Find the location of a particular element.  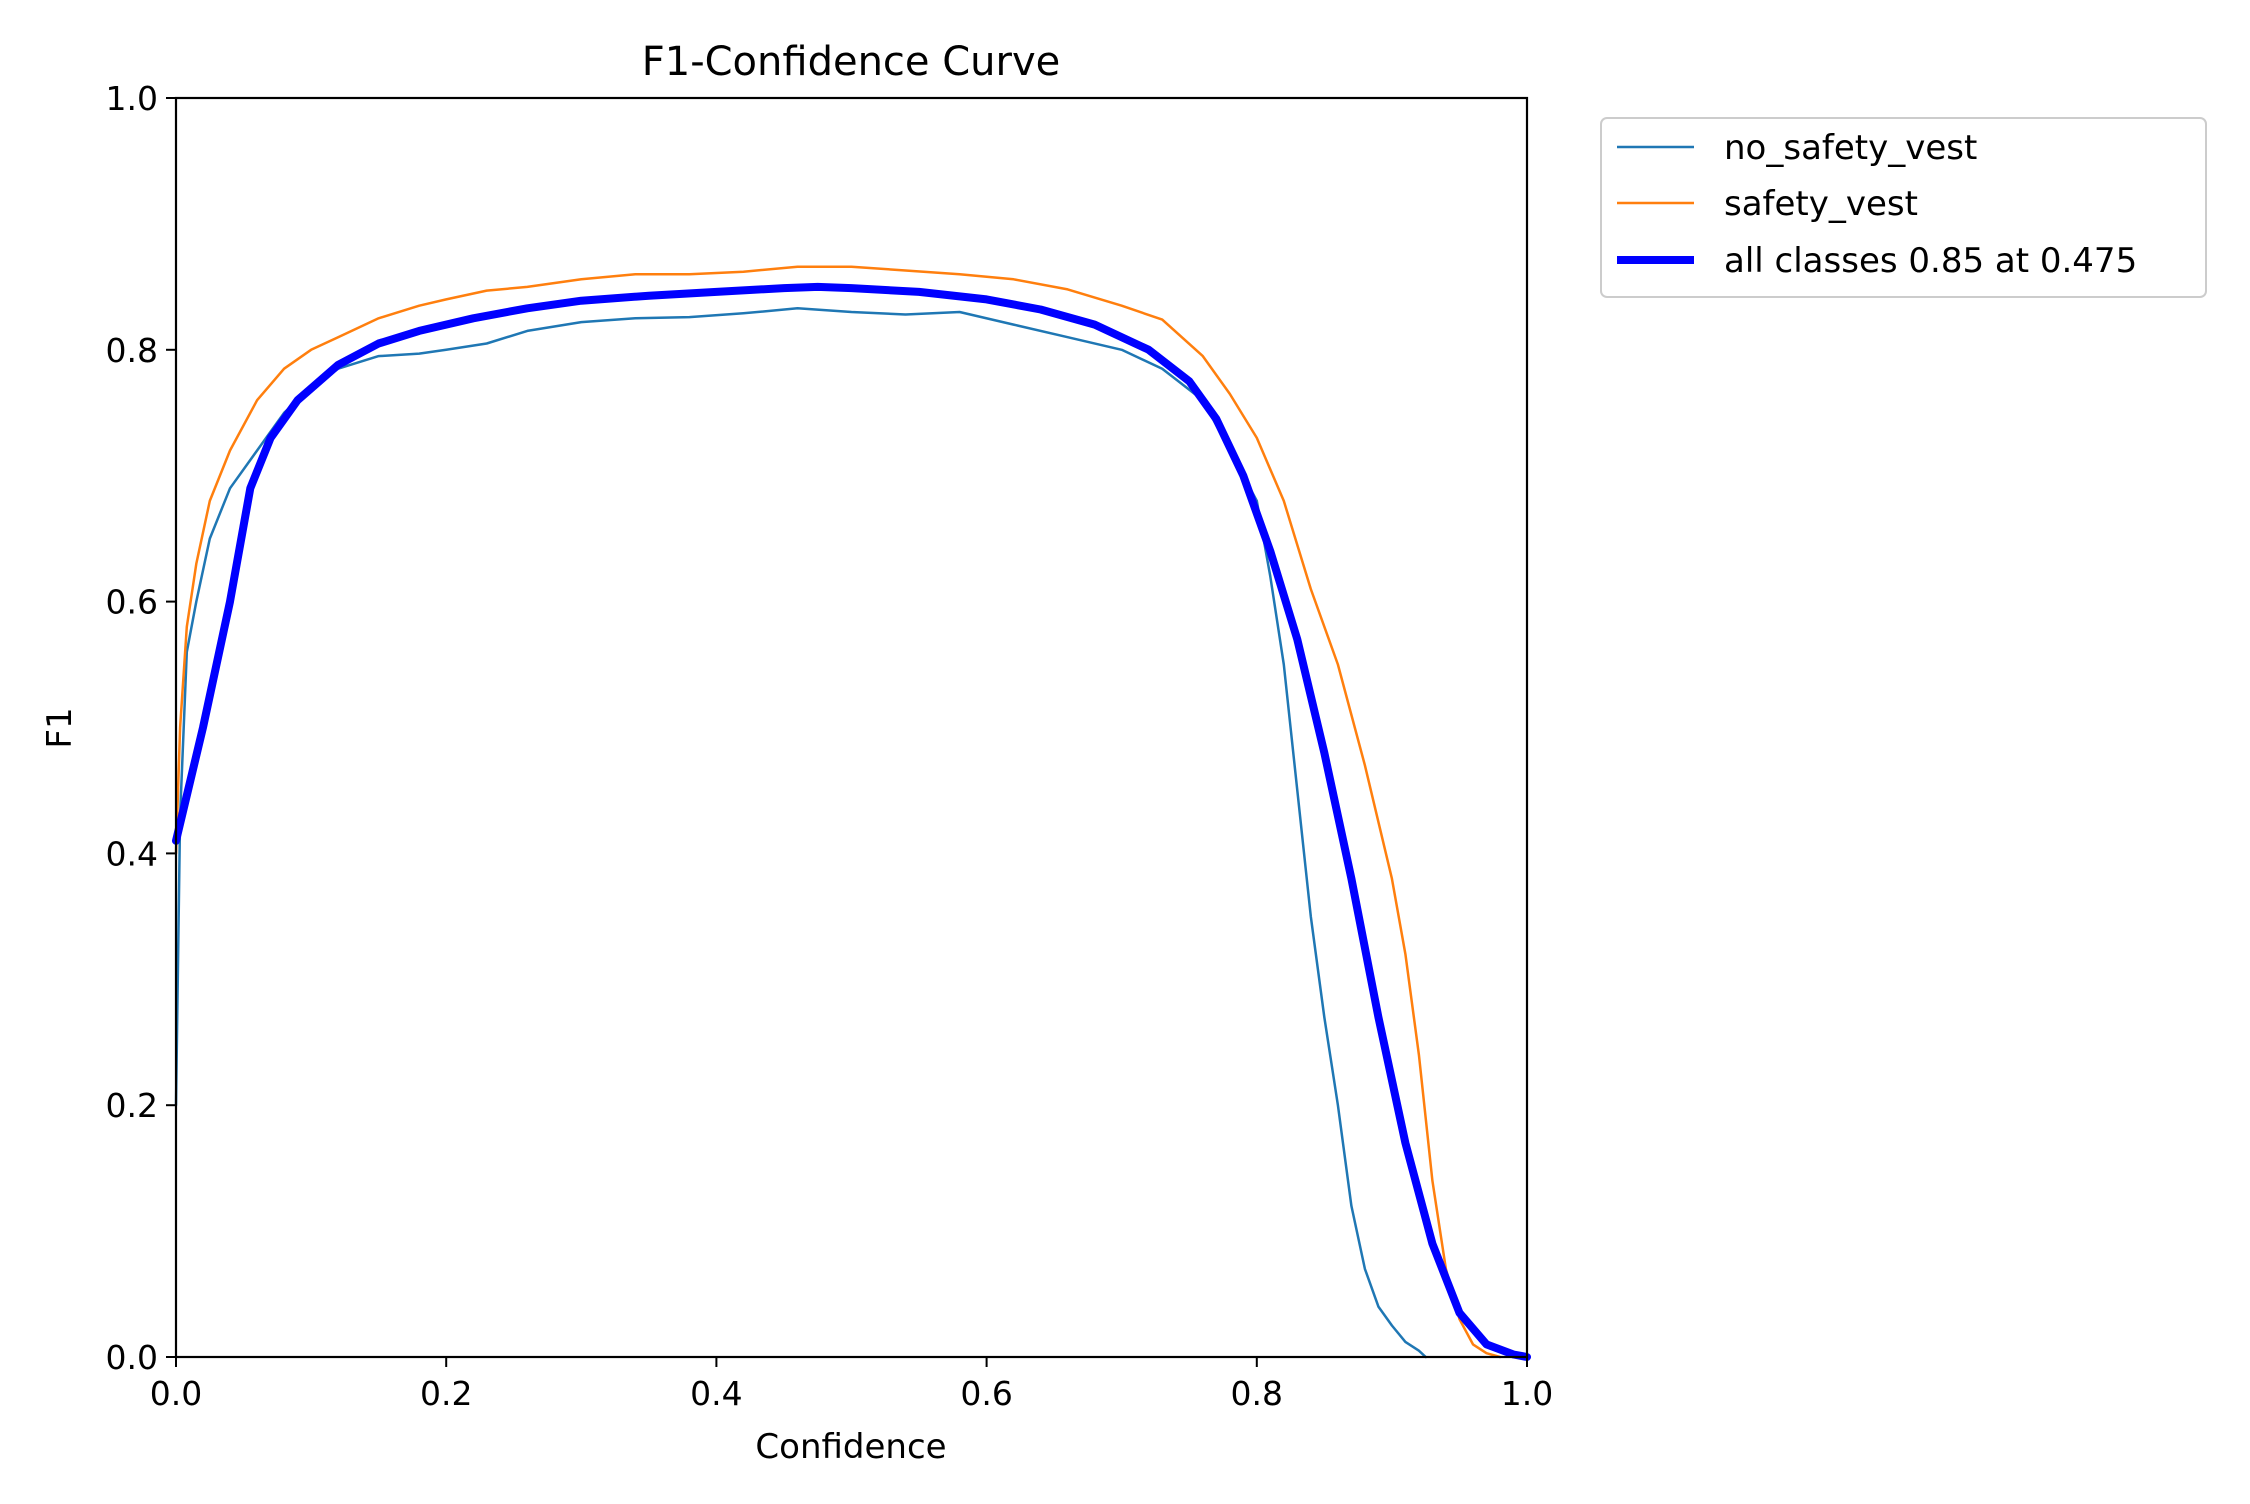

x-tick-label: 0.8 is located at coordinates (1257, 1393).